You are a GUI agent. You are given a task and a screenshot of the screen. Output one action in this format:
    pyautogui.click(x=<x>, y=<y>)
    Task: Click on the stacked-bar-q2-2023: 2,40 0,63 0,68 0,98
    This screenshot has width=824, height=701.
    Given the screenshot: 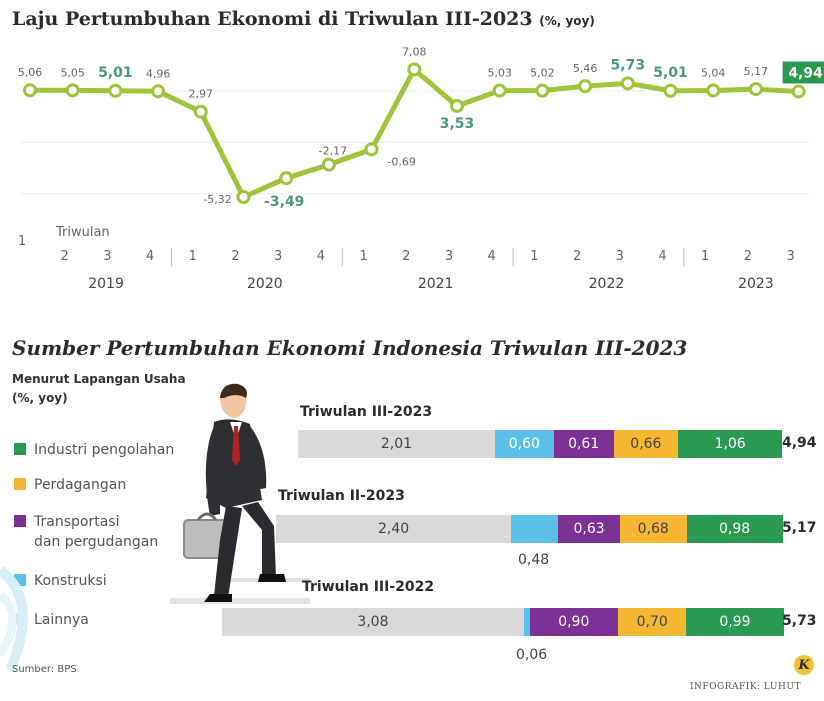 What is the action you would take?
    pyautogui.click(x=529, y=529)
    